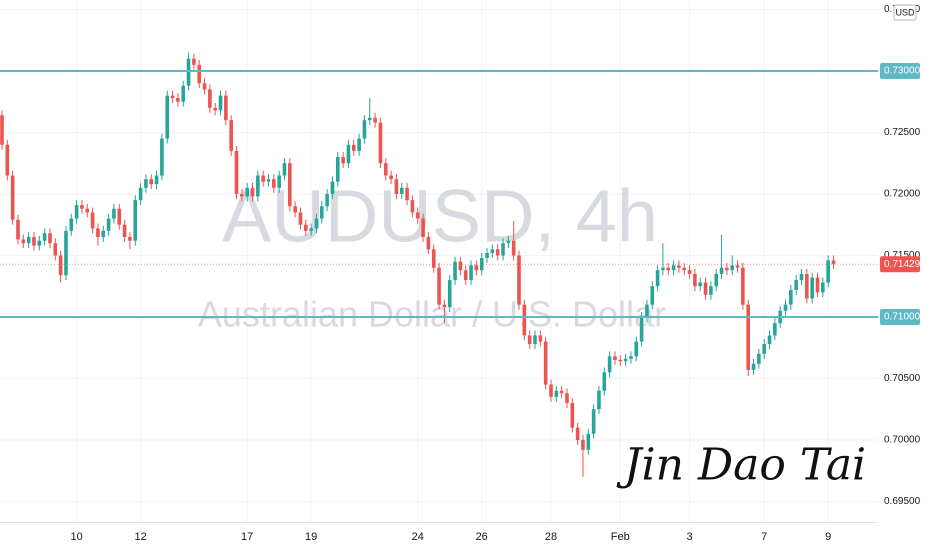 The width and height of the screenshot is (932, 550). I want to click on level-price-label: 0.73000, so click(902, 71).